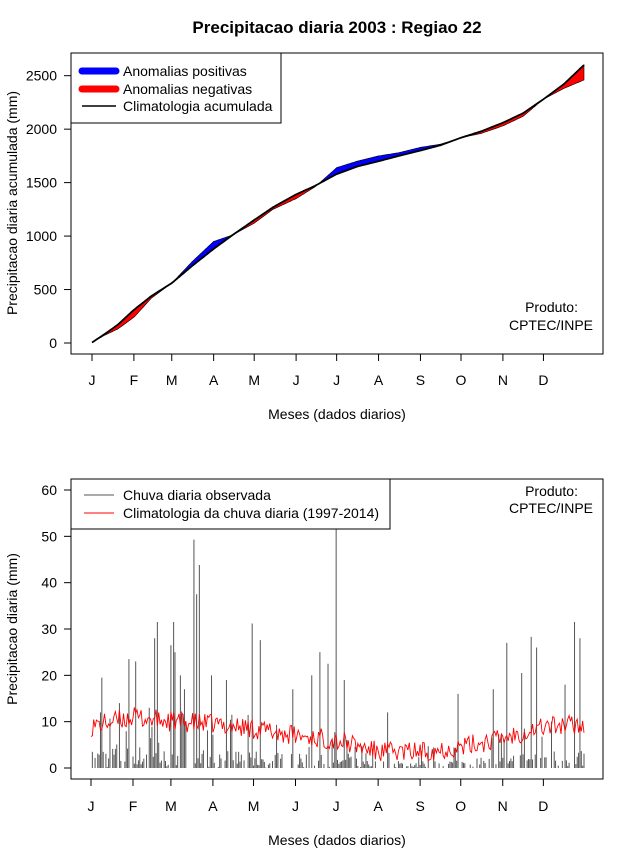 This screenshot has height=850, width=640. Describe the element at coordinates (46, 290) in the screenshot. I see `y-tick-label: 500` at that location.